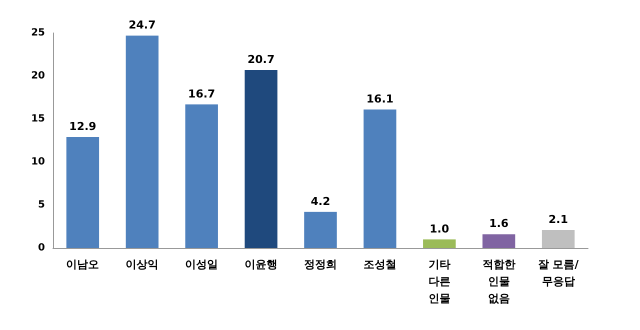 This screenshot has height=330, width=640. What do you see at coordinates (379, 264) in the screenshot?
I see `x-tick-label: 조성철` at bounding box center [379, 264].